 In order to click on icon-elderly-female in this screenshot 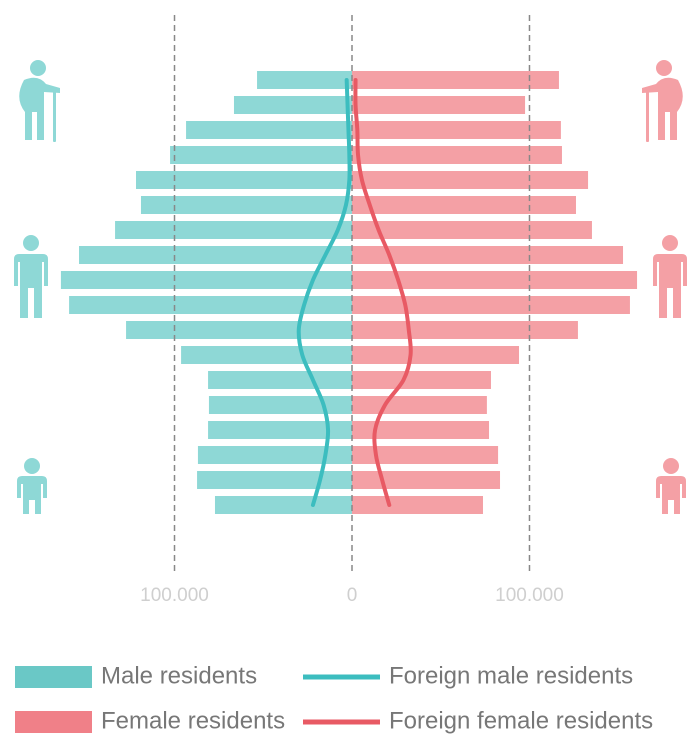, I will do `click(662, 101)`.